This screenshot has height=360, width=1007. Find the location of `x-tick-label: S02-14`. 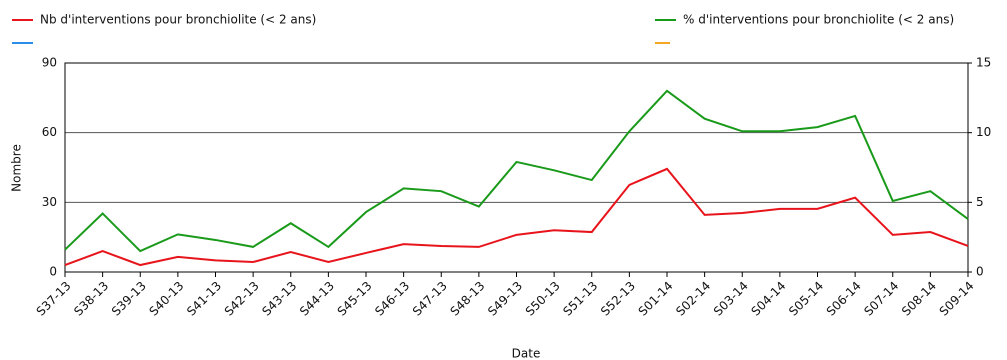

x-tick-label: S02-14 is located at coordinates (693, 299).